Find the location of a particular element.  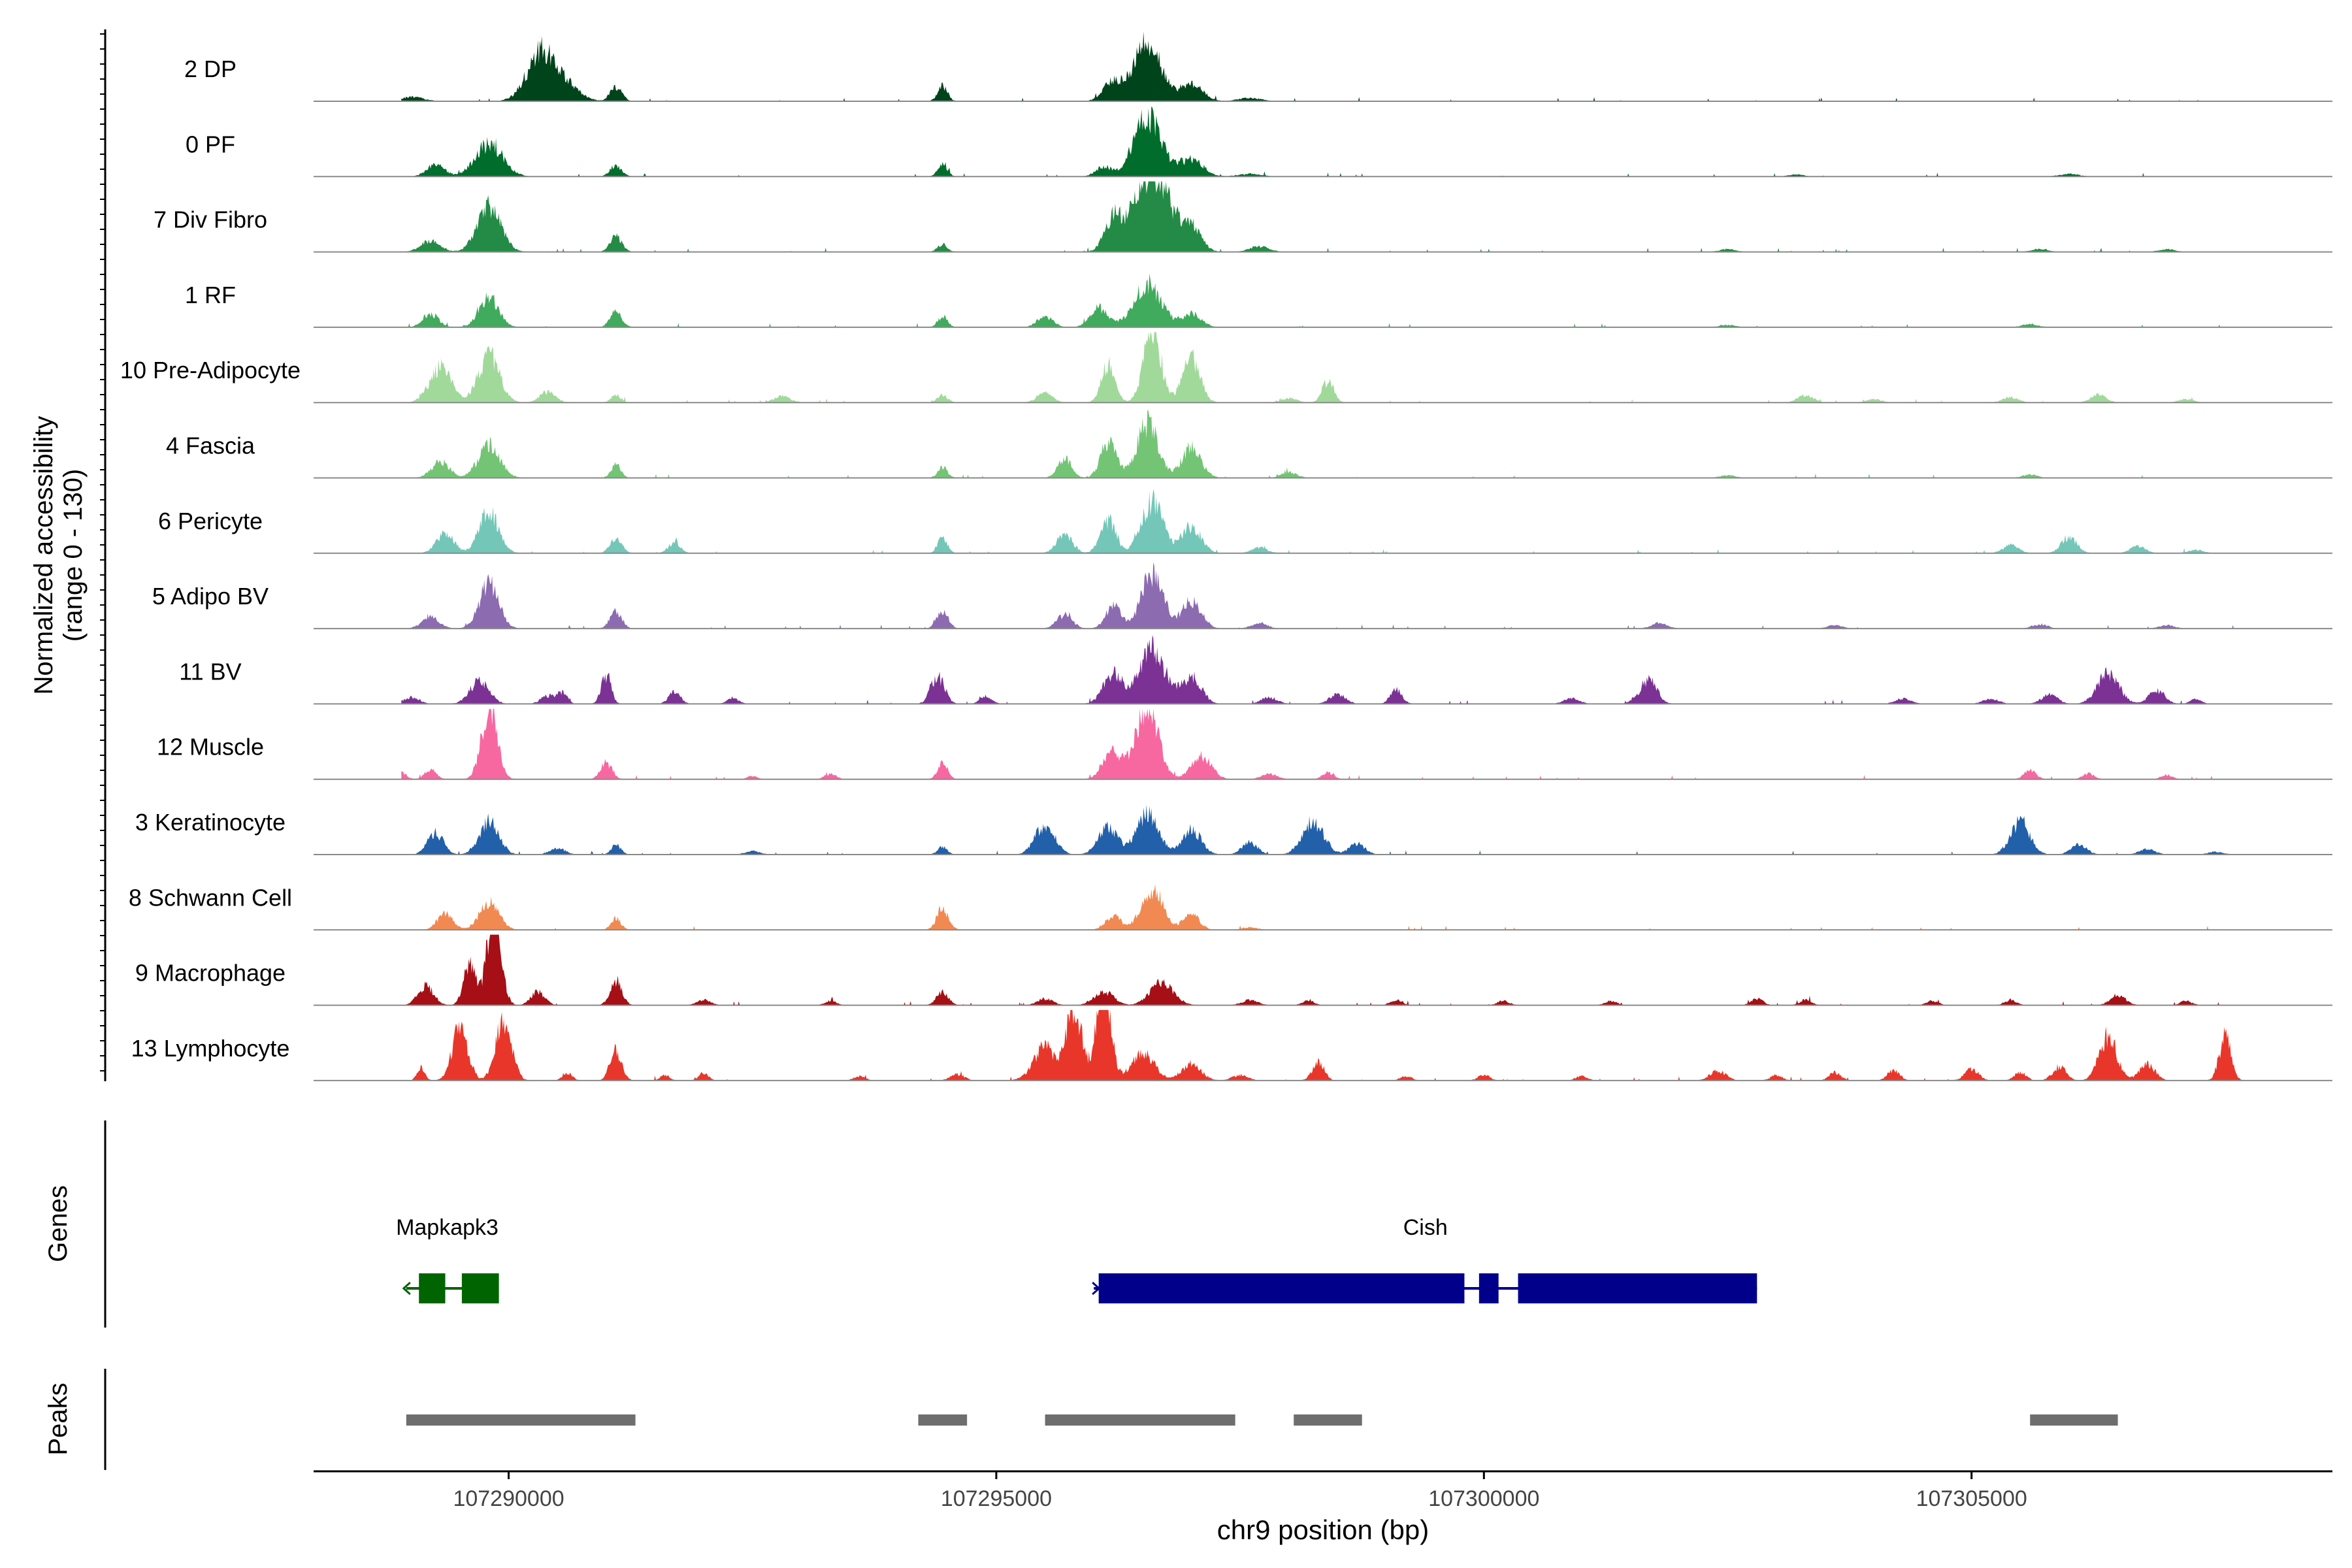

x-axis-label: chr9 position (bp) is located at coordinates (1323, 1529).